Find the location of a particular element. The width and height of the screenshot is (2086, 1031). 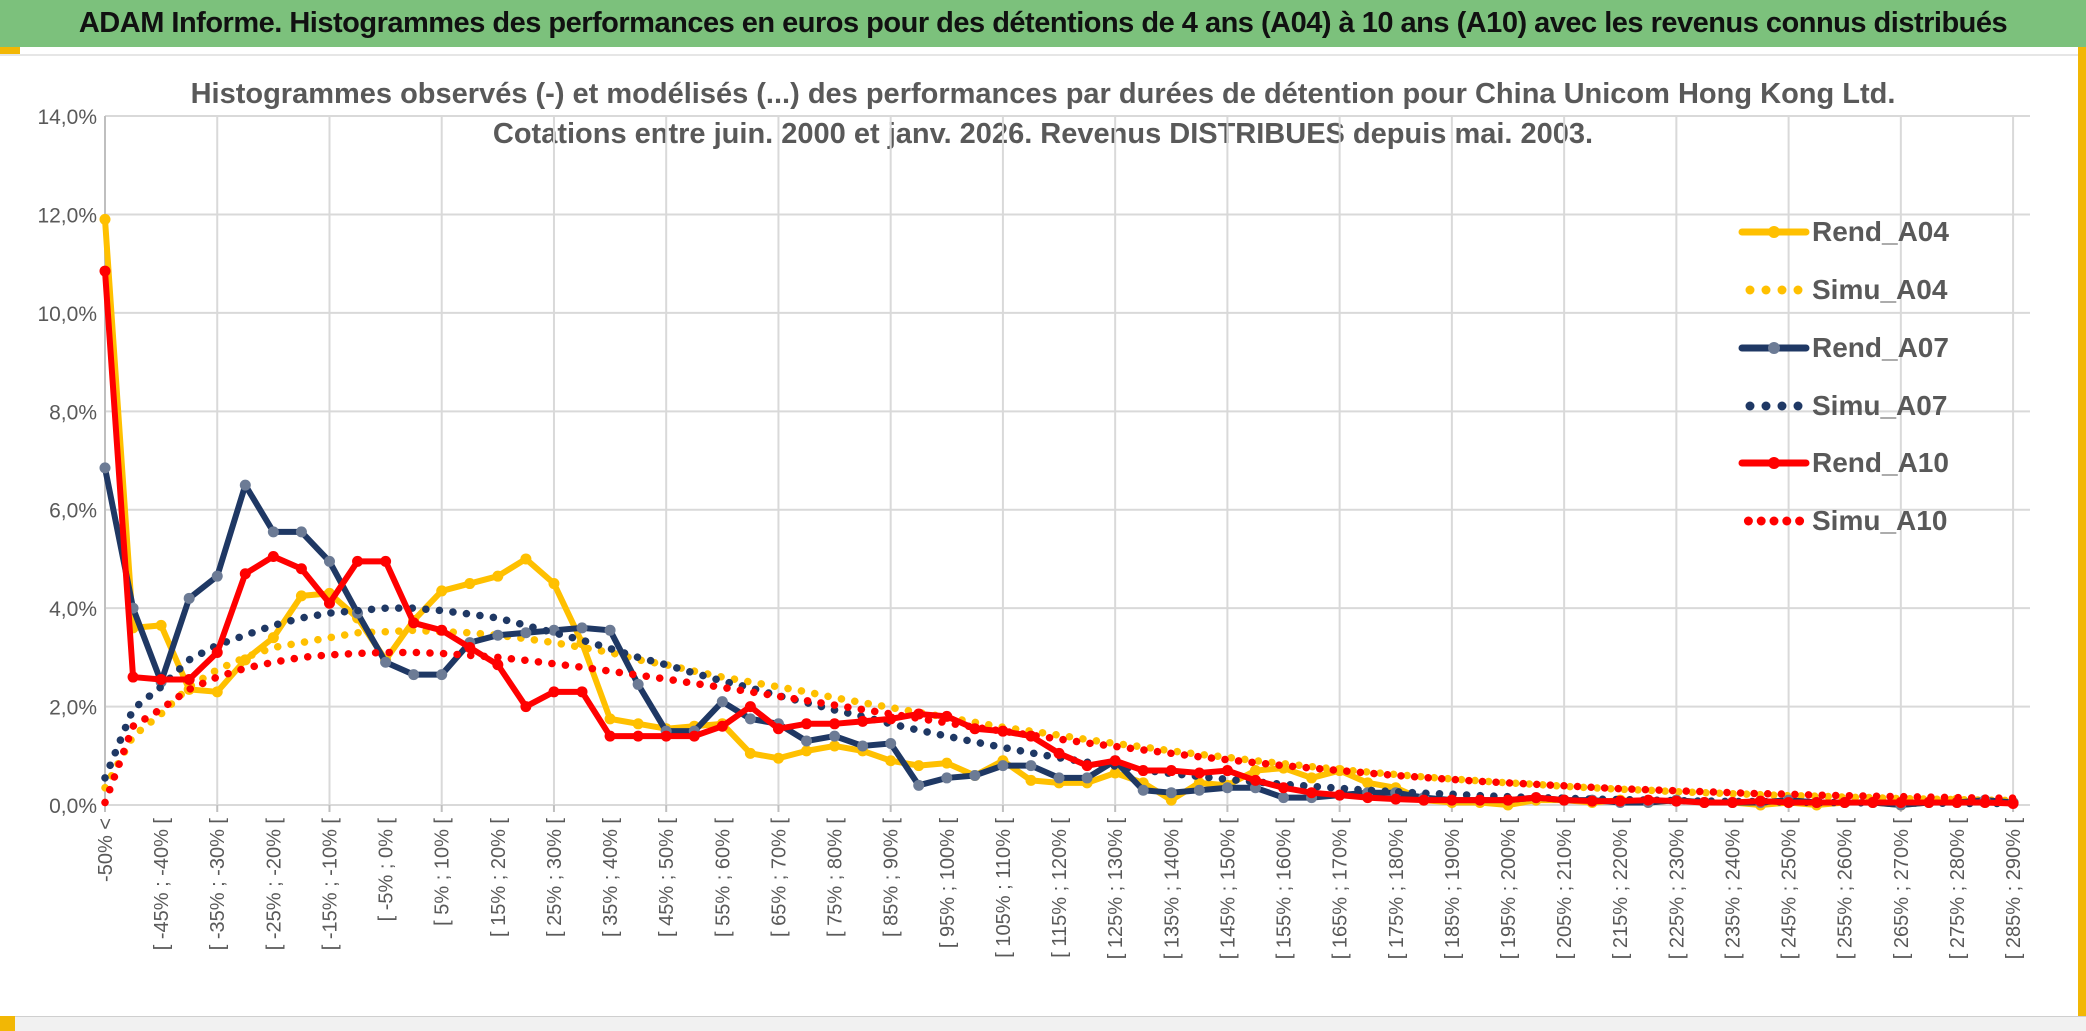

svg-text: 8,0% is located at coordinates (73, 412).